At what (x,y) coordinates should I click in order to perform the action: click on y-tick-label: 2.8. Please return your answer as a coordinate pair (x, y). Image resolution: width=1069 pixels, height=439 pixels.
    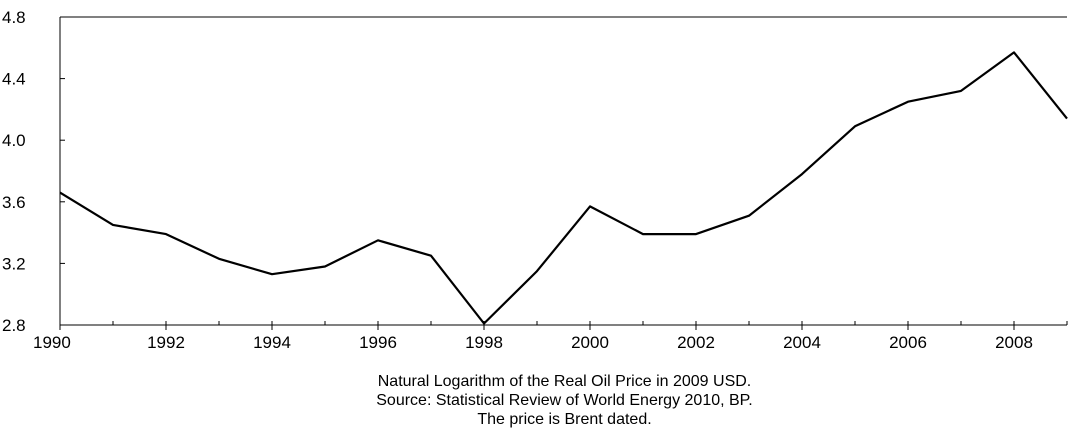
    Looking at the image, I should click on (14, 325).